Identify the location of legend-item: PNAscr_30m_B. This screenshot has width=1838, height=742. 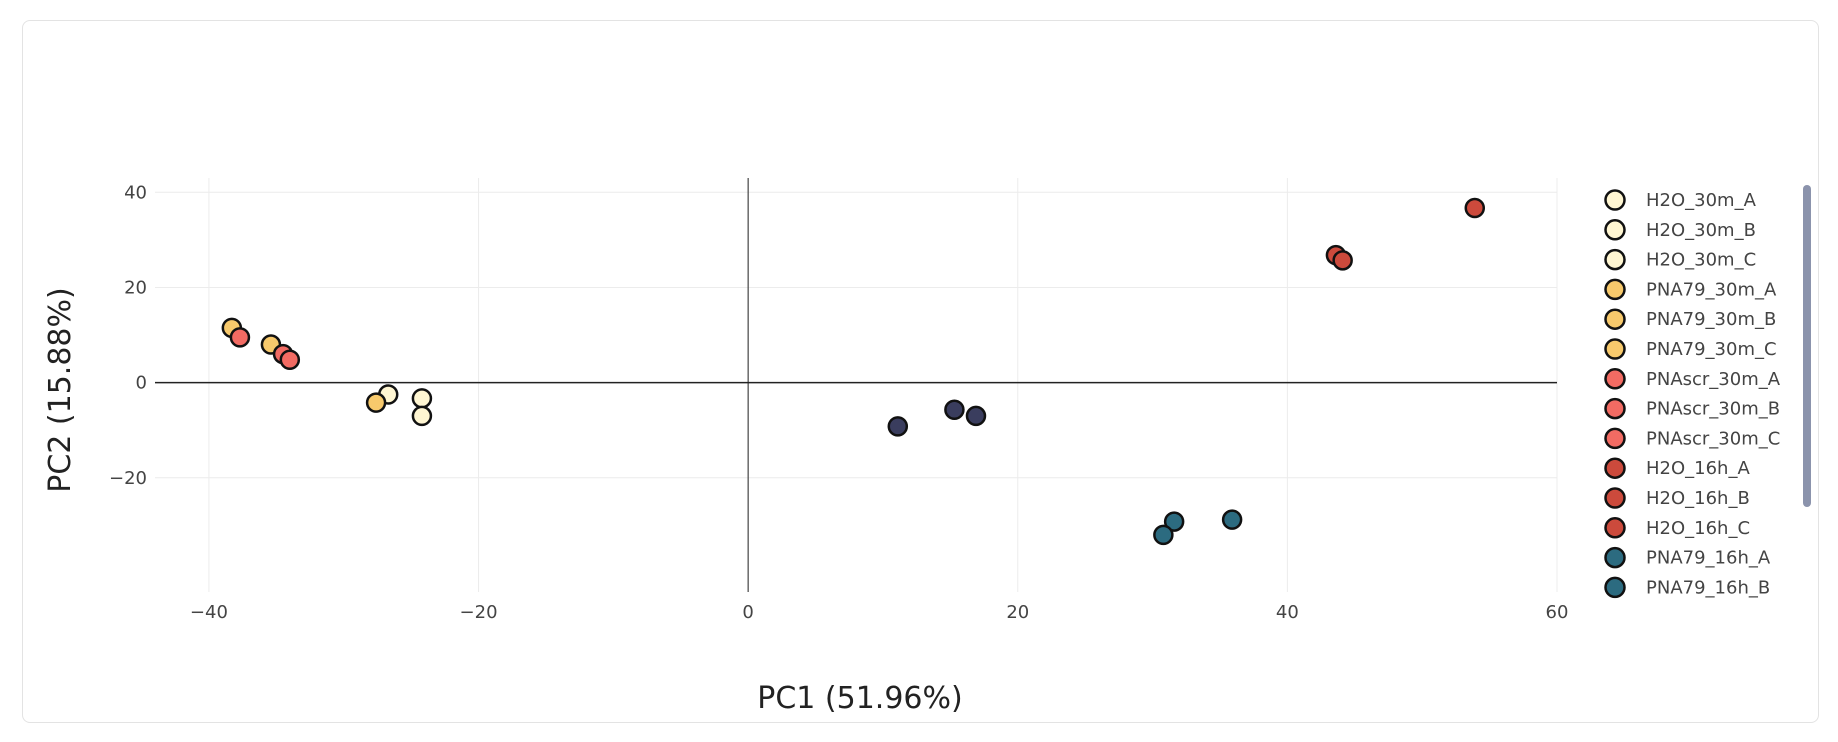
(1692, 408).